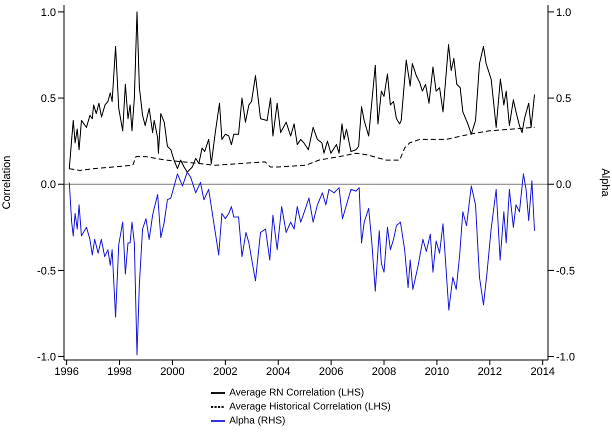  What do you see at coordinates (542, 372) in the screenshot?
I see `x-tick-label: 2014` at bounding box center [542, 372].